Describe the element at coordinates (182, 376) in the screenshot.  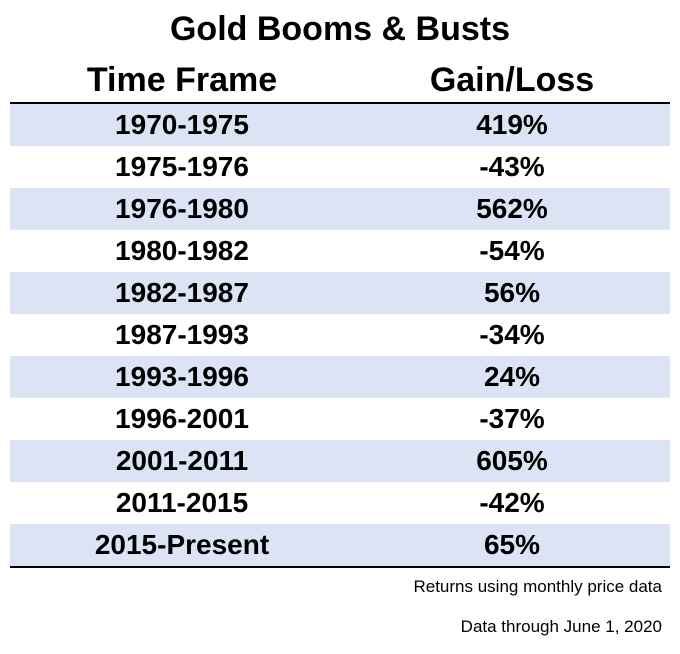
I see `time-frame-cell: 1993-1996` at that location.